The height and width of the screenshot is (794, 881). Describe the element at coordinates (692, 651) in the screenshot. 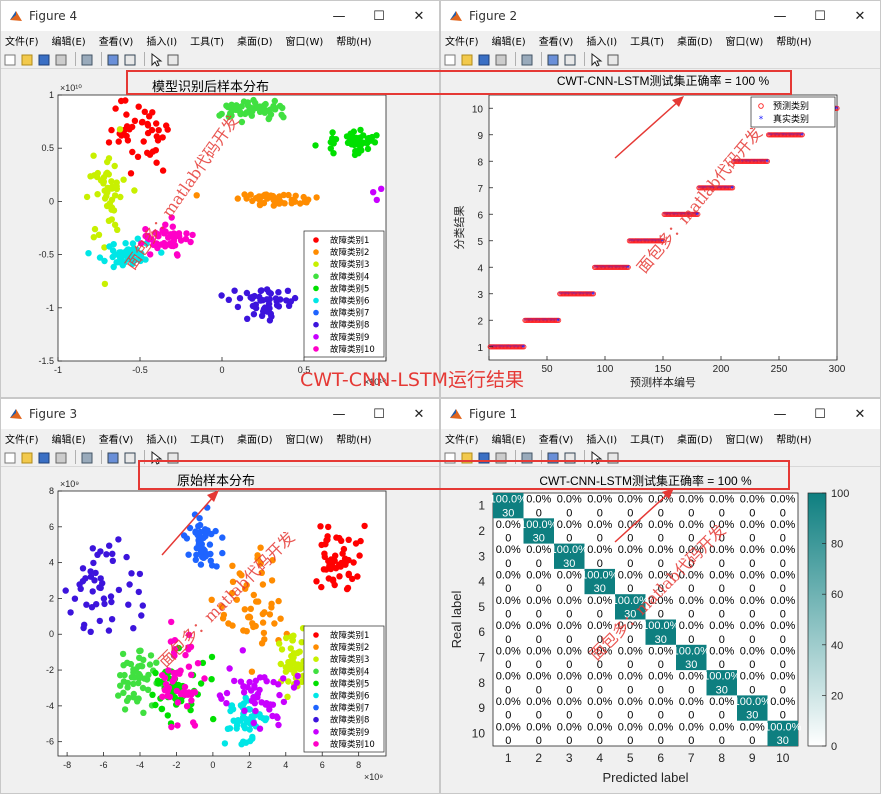

I see `cell-percent-label: 100.0%` at that location.